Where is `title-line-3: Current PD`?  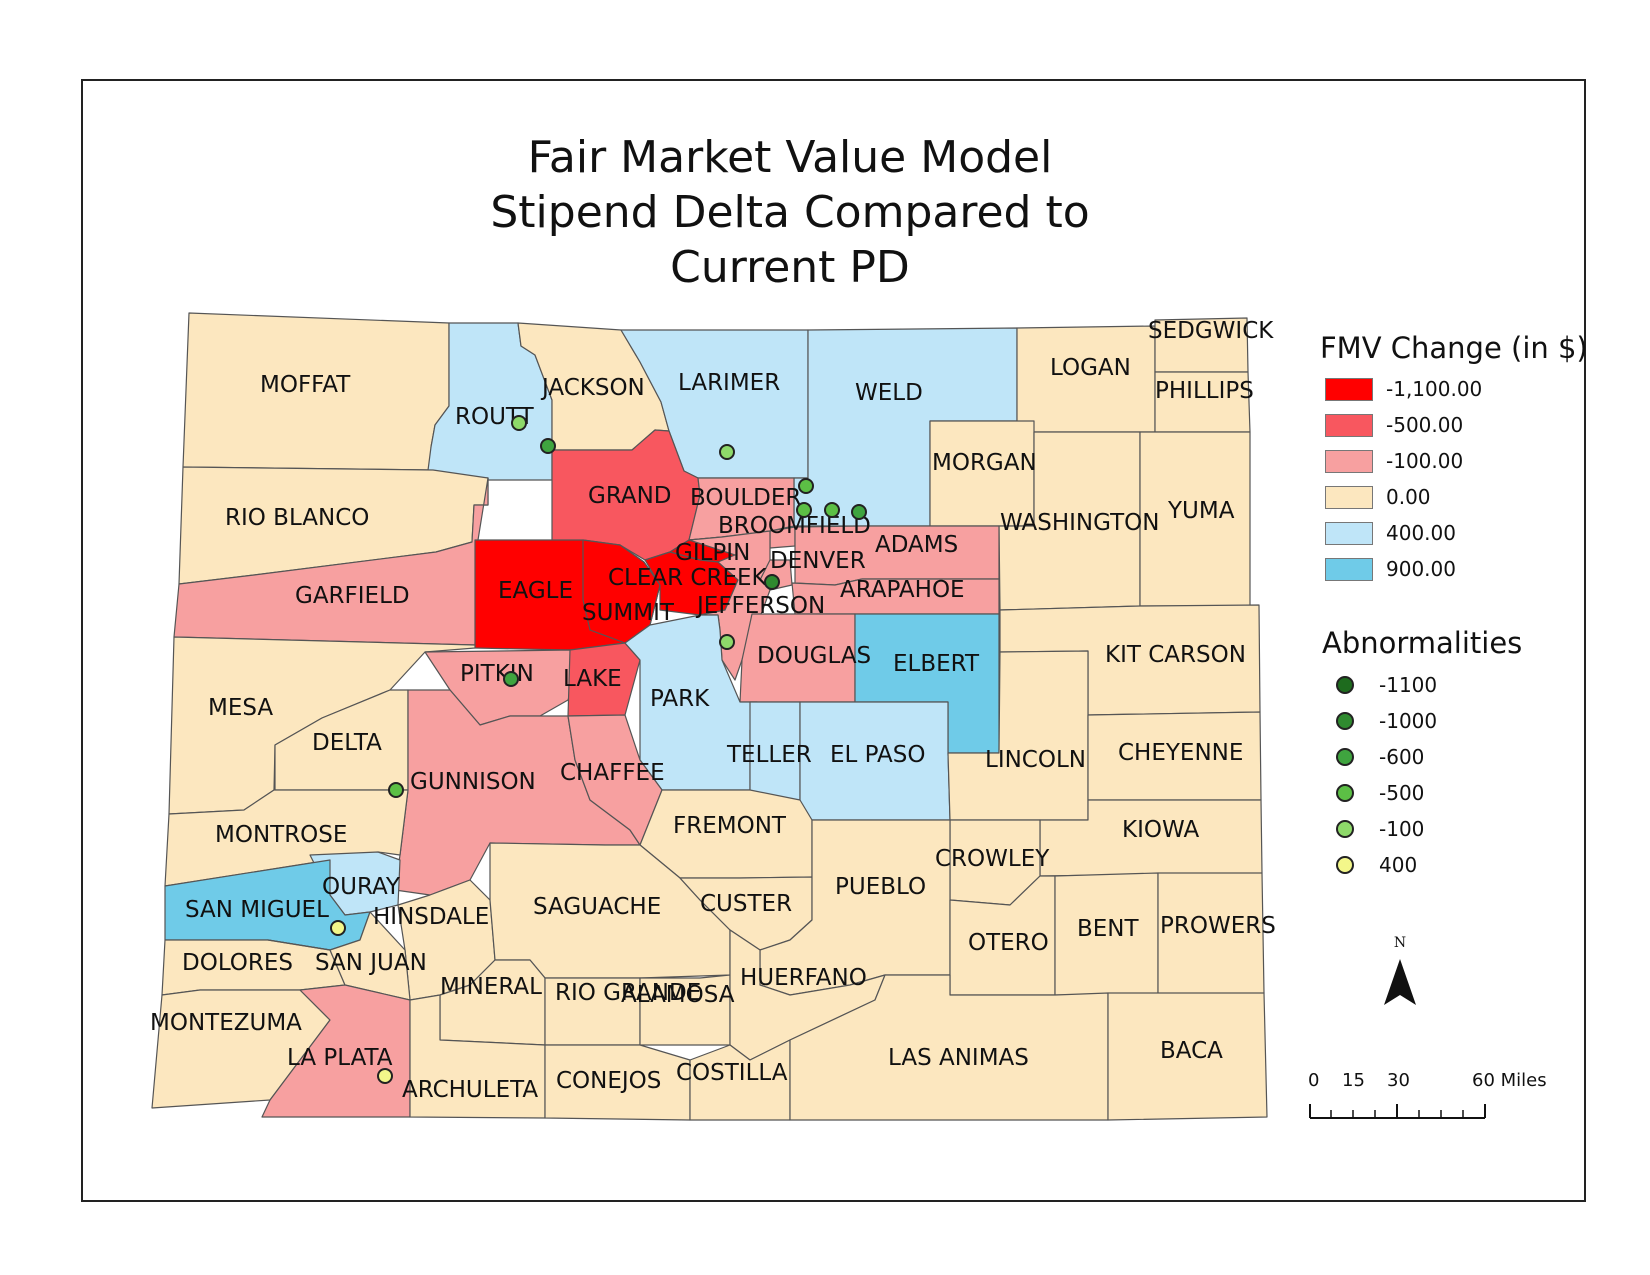
title-line-3: Current PD is located at coordinates (790, 267).